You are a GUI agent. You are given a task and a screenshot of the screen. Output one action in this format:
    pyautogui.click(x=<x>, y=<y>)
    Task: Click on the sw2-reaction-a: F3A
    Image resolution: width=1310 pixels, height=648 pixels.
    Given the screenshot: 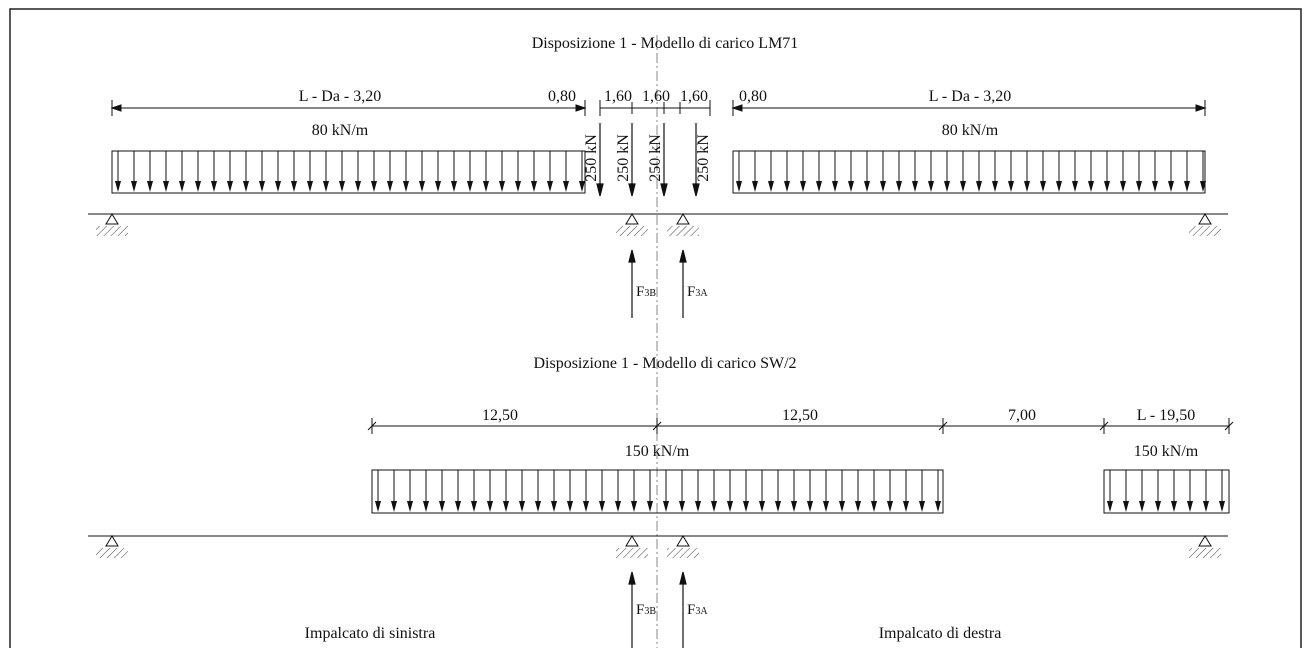 What is the action you would take?
    pyautogui.click(x=697, y=610)
    